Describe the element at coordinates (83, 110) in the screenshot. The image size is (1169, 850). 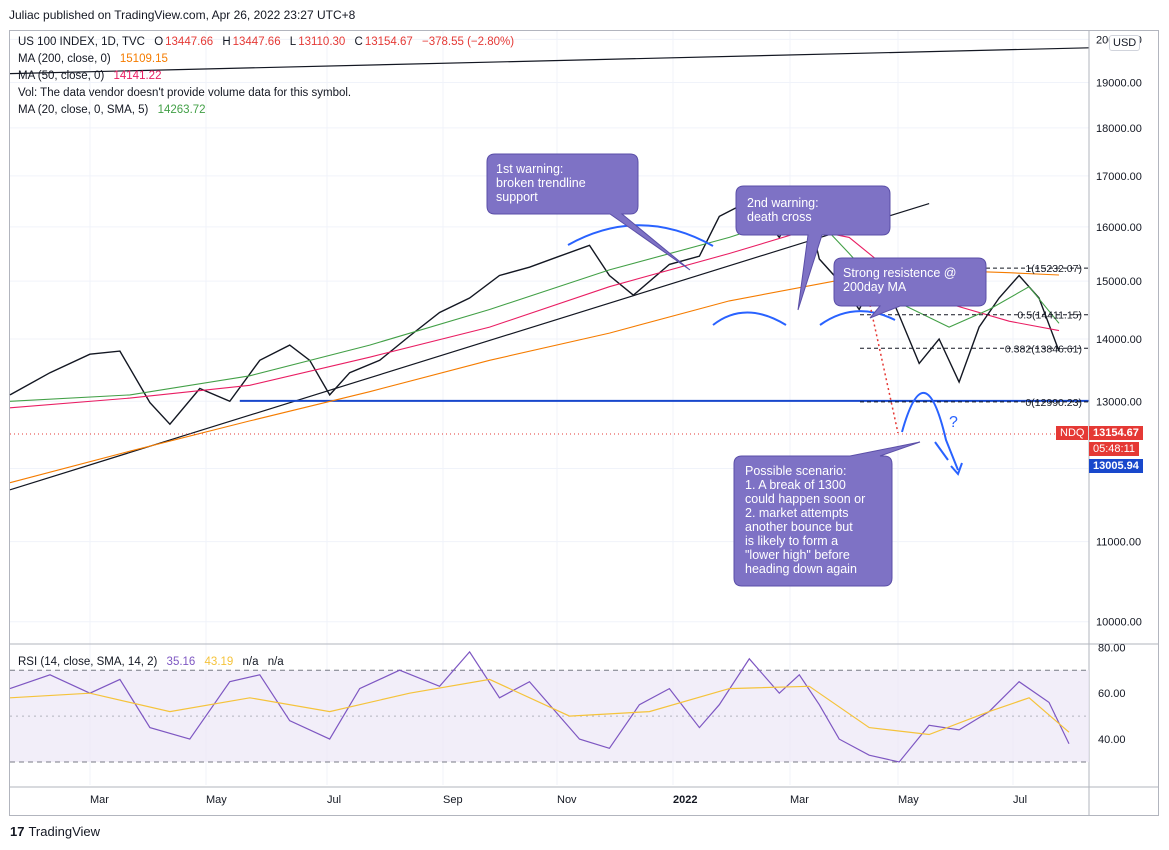
I see `ma20-label: MA (20, close, 0, SMA, 5)` at that location.